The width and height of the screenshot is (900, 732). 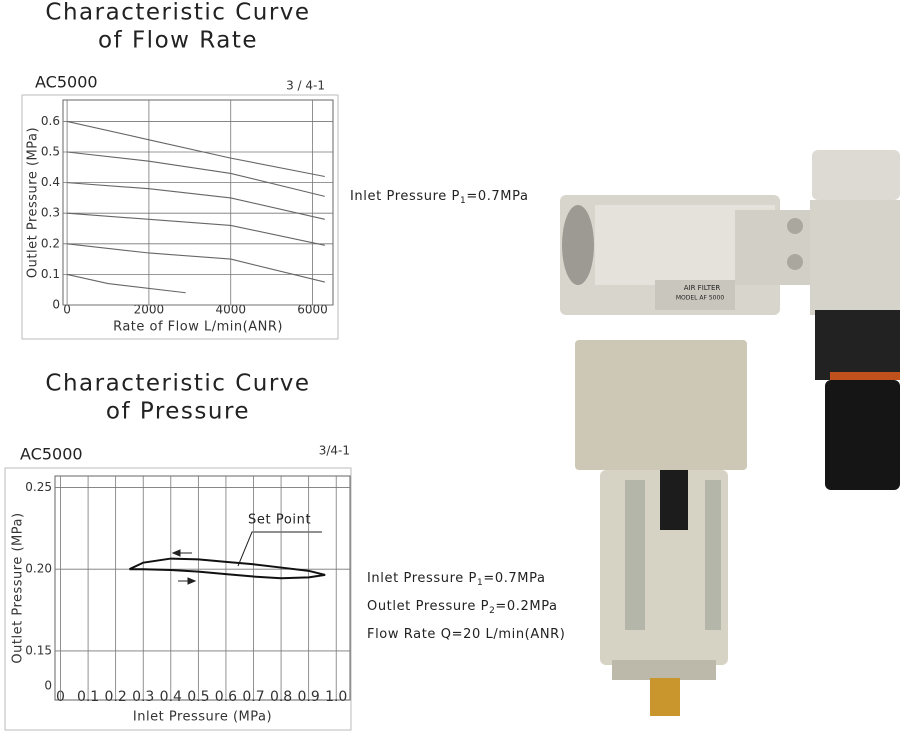 What do you see at coordinates (428, 606) in the screenshot?
I see `annotation-text: Outlet Pressure P` at bounding box center [428, 606].